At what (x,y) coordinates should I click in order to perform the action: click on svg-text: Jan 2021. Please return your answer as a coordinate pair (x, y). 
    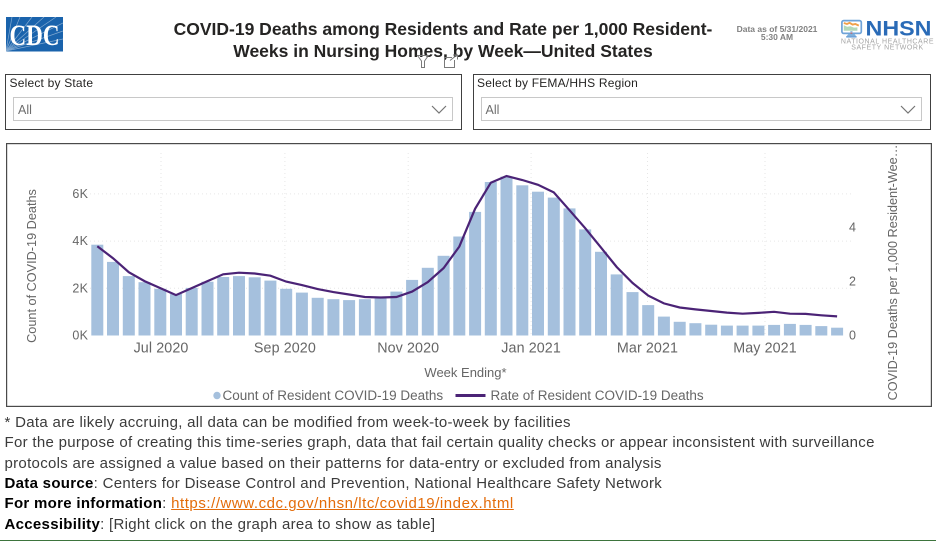
    Looking at the image, I should click on (531, 349).